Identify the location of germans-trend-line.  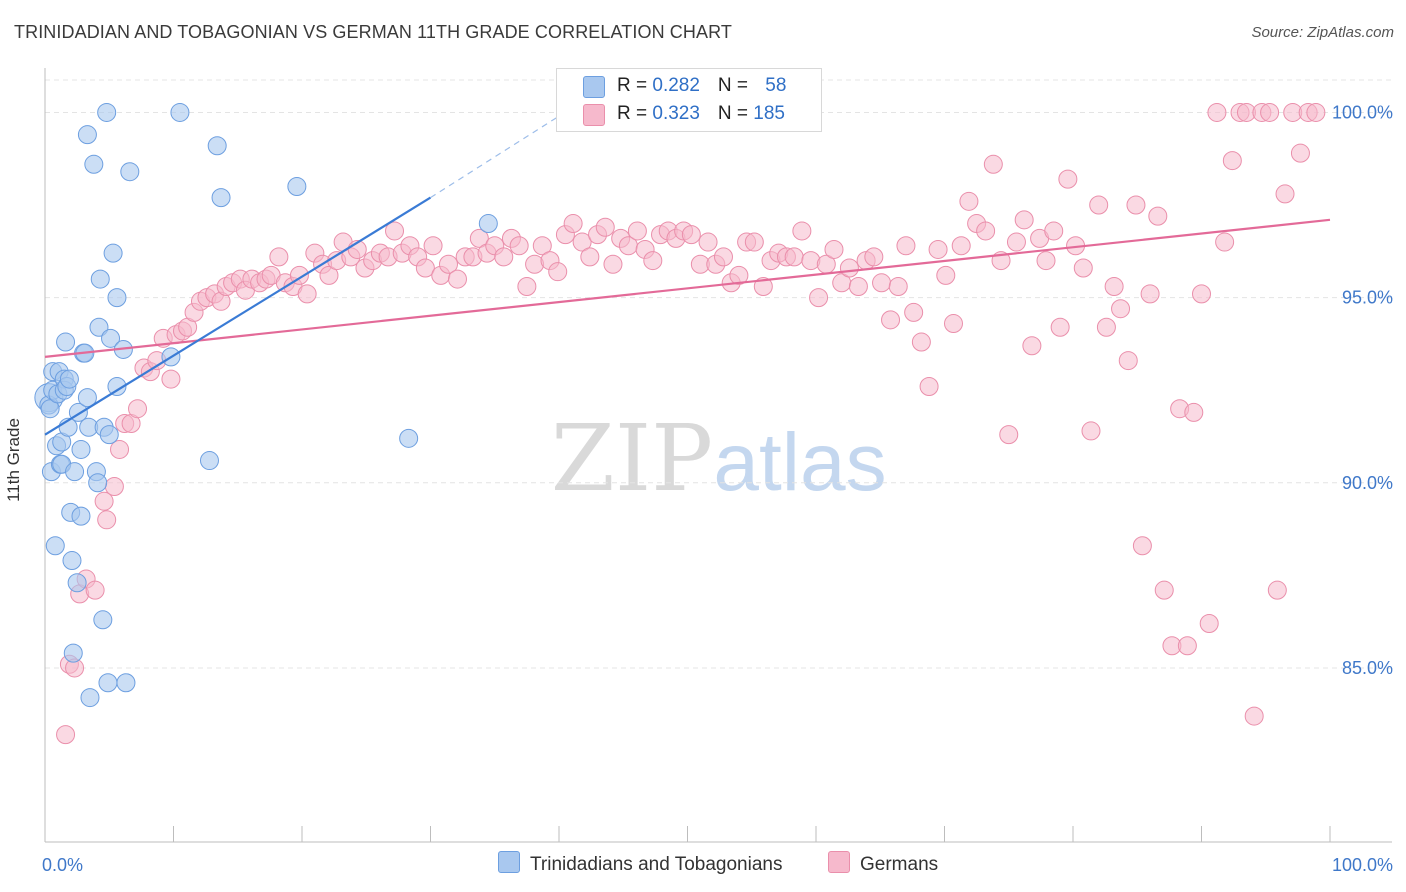
(687, 288).